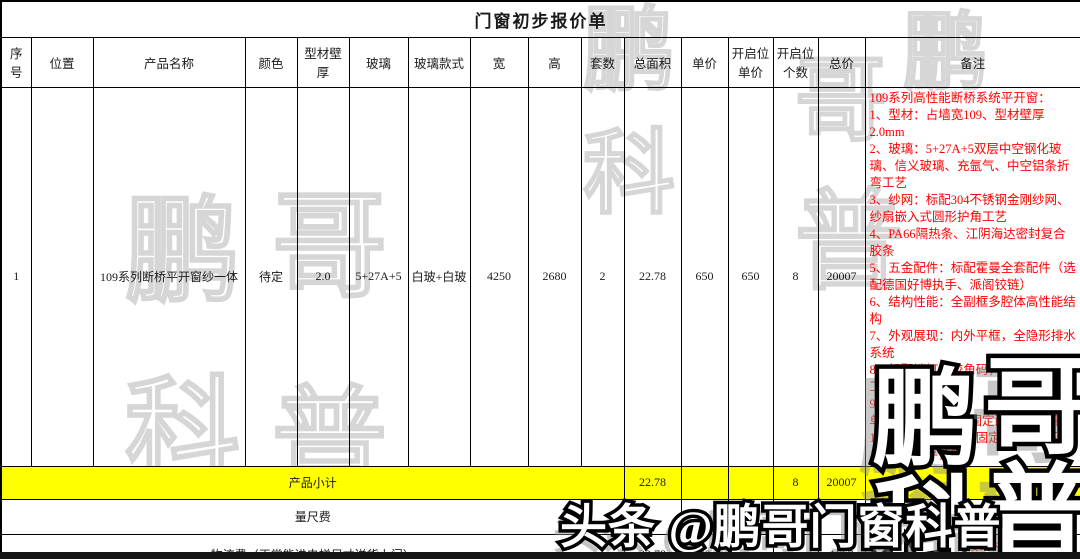 This screenshot has height=559, width=1080. Describe the element at coordinates (378, 62) in the screenshot. I see `col-header-glass: 玻璃` at that location.